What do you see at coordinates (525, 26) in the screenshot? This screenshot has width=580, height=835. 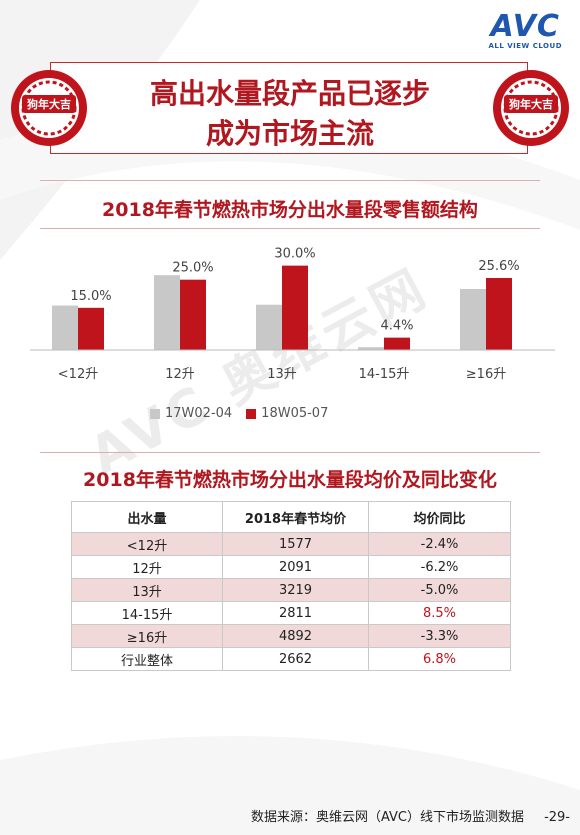 I see `logo-text: AVC` at bounding box center [525, 26].